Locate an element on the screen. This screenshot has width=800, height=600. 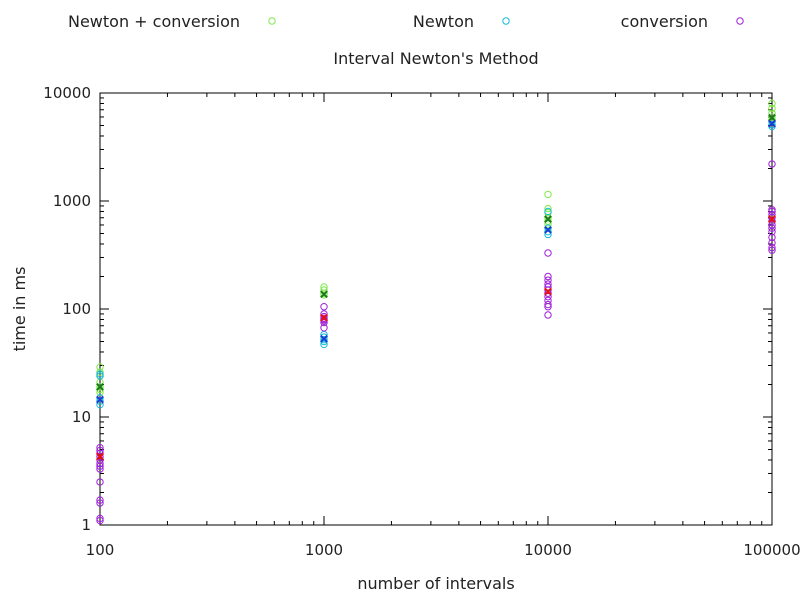
legend-label: Newton is located at coordinates (443, 21).